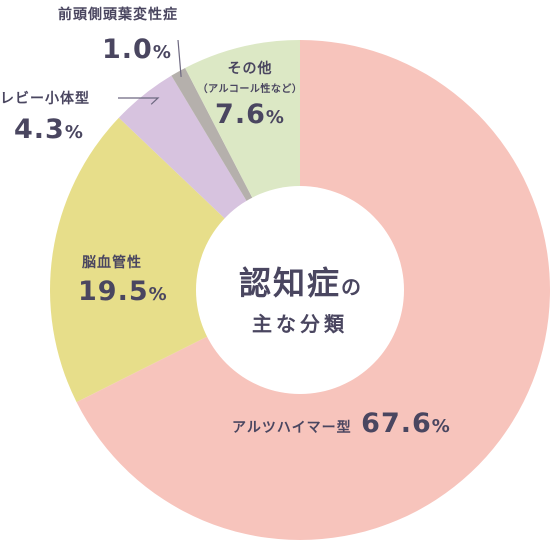  I want to click on label-lewy: レビー小体型 4.3%, so click(45, 116).